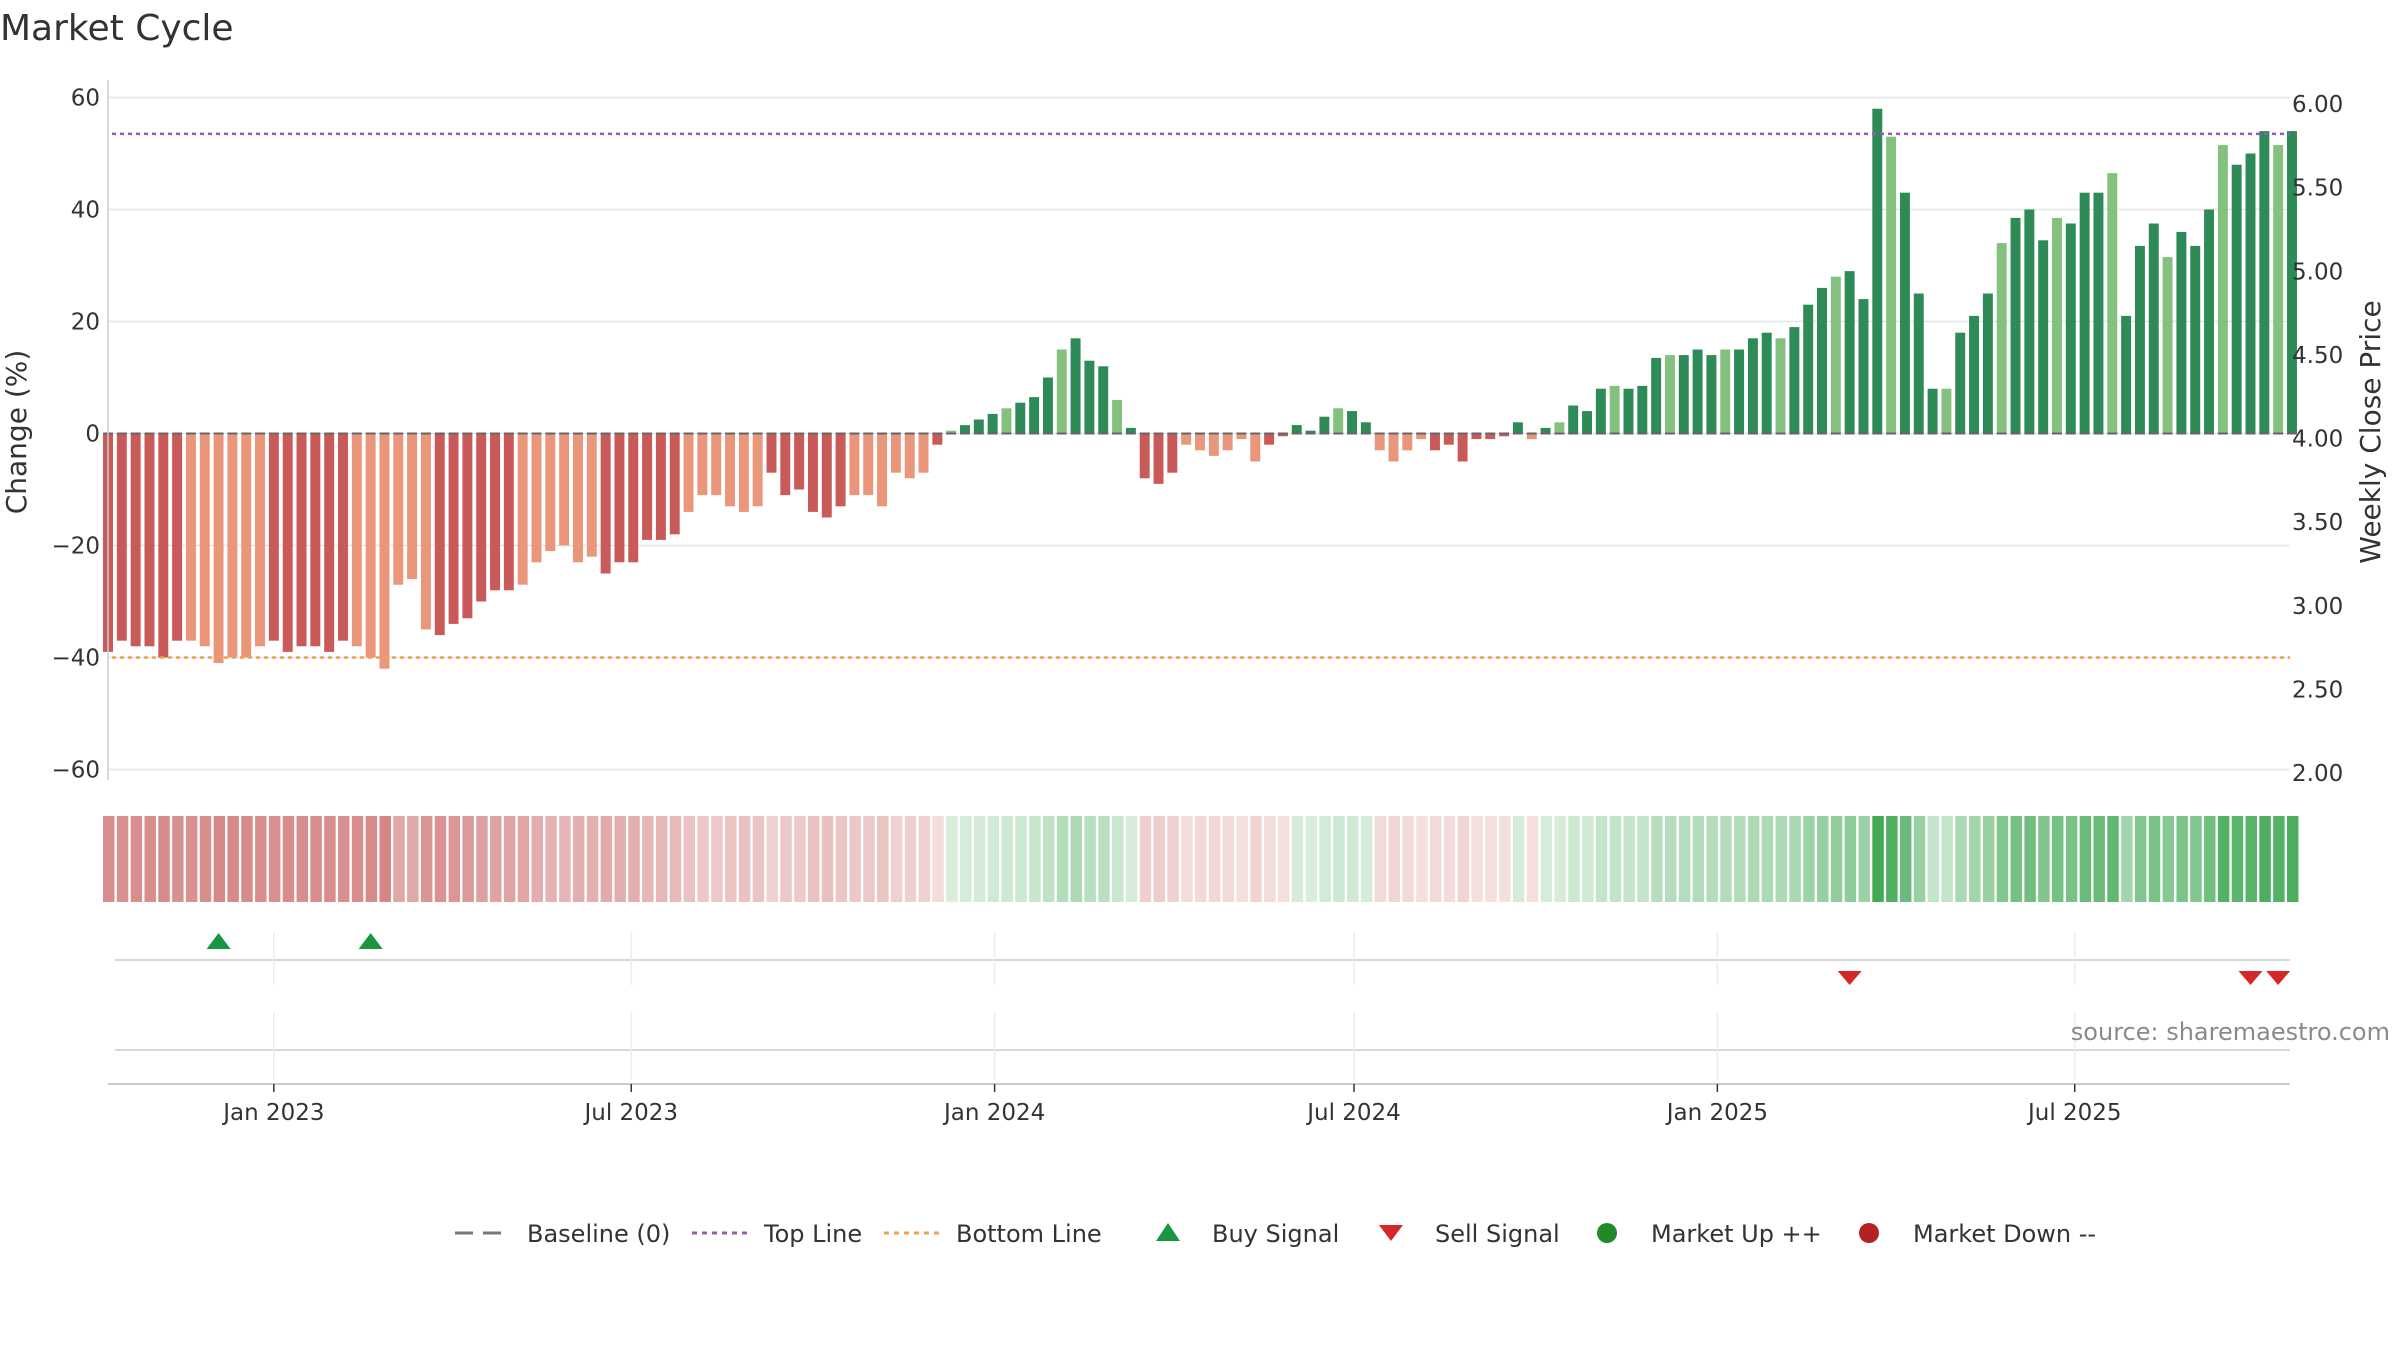 This screenshot has width=2400, height=1350. What do you see at coordinates (993, 1234) in the screenshot?
I see `legend-item: Bottom Line` at bounding box center [993, 1234].